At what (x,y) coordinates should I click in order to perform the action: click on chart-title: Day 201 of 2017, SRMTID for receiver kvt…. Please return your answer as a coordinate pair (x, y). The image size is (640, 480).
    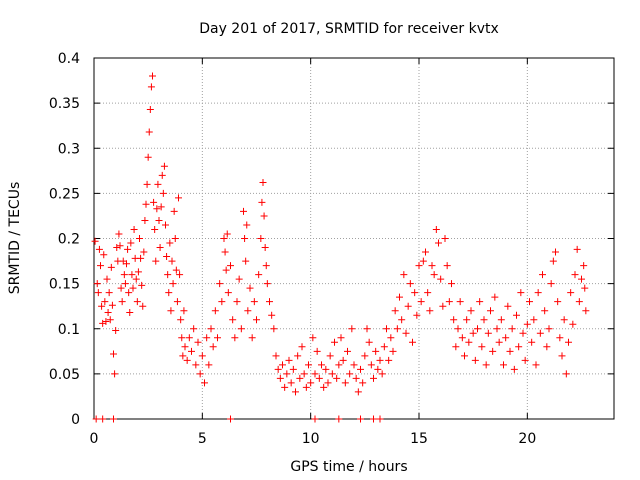
    Looking at the image, I should click on (349, 29).